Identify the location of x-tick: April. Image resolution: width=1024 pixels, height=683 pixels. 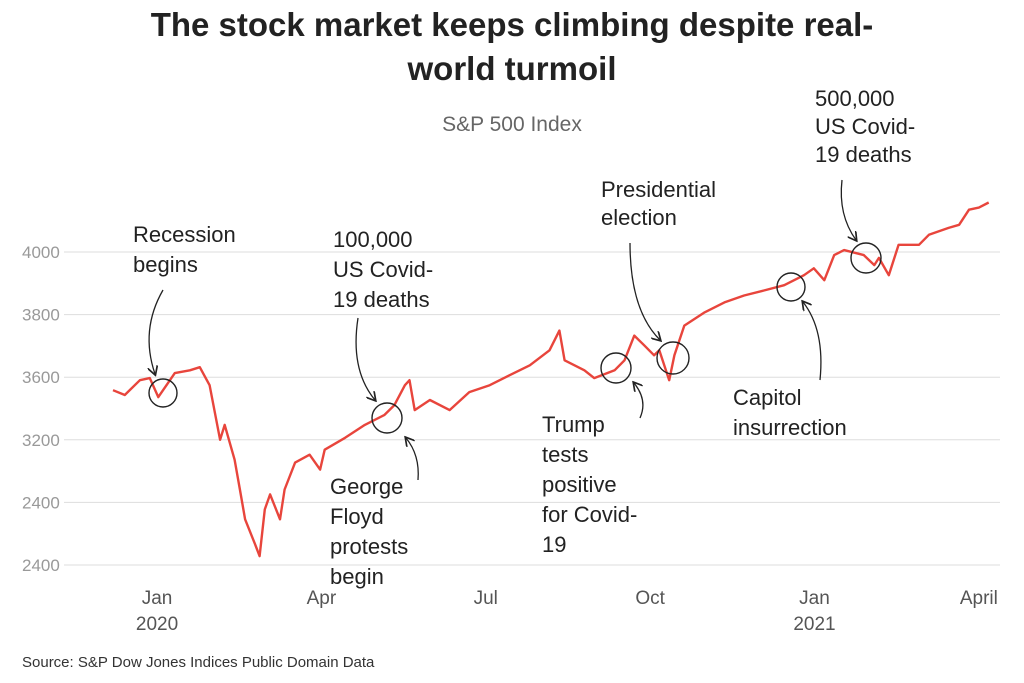
(979, 598).